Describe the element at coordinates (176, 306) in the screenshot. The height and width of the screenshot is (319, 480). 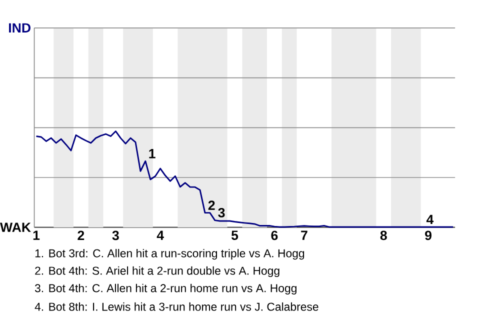
I see `text: 4. Bot 8th: I. Lewis hit a 3-run home run vs J. Calabrese` at that location.